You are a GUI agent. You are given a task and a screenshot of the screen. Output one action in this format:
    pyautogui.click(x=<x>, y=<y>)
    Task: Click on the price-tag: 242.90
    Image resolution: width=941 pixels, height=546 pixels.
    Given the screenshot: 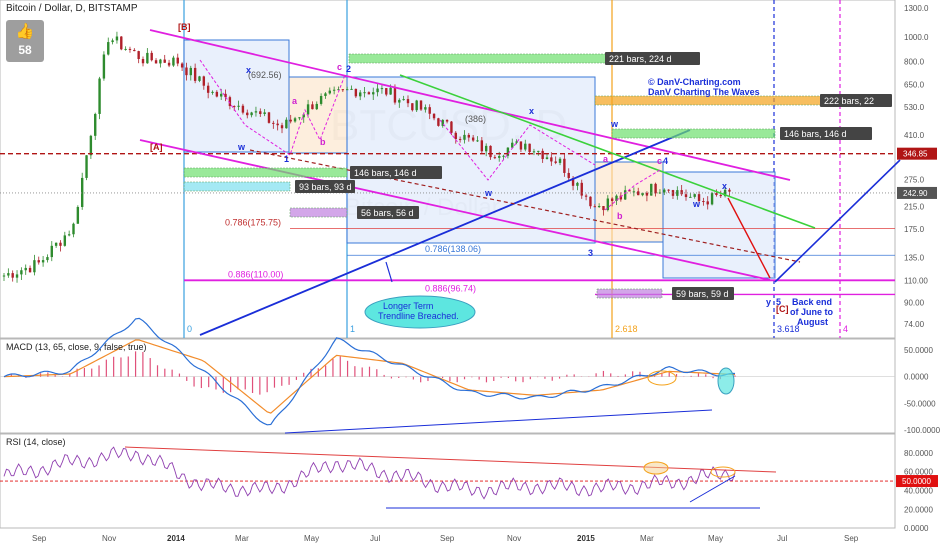 What is the action you would take?
    pyautogui.click(x=915, y=193)
    